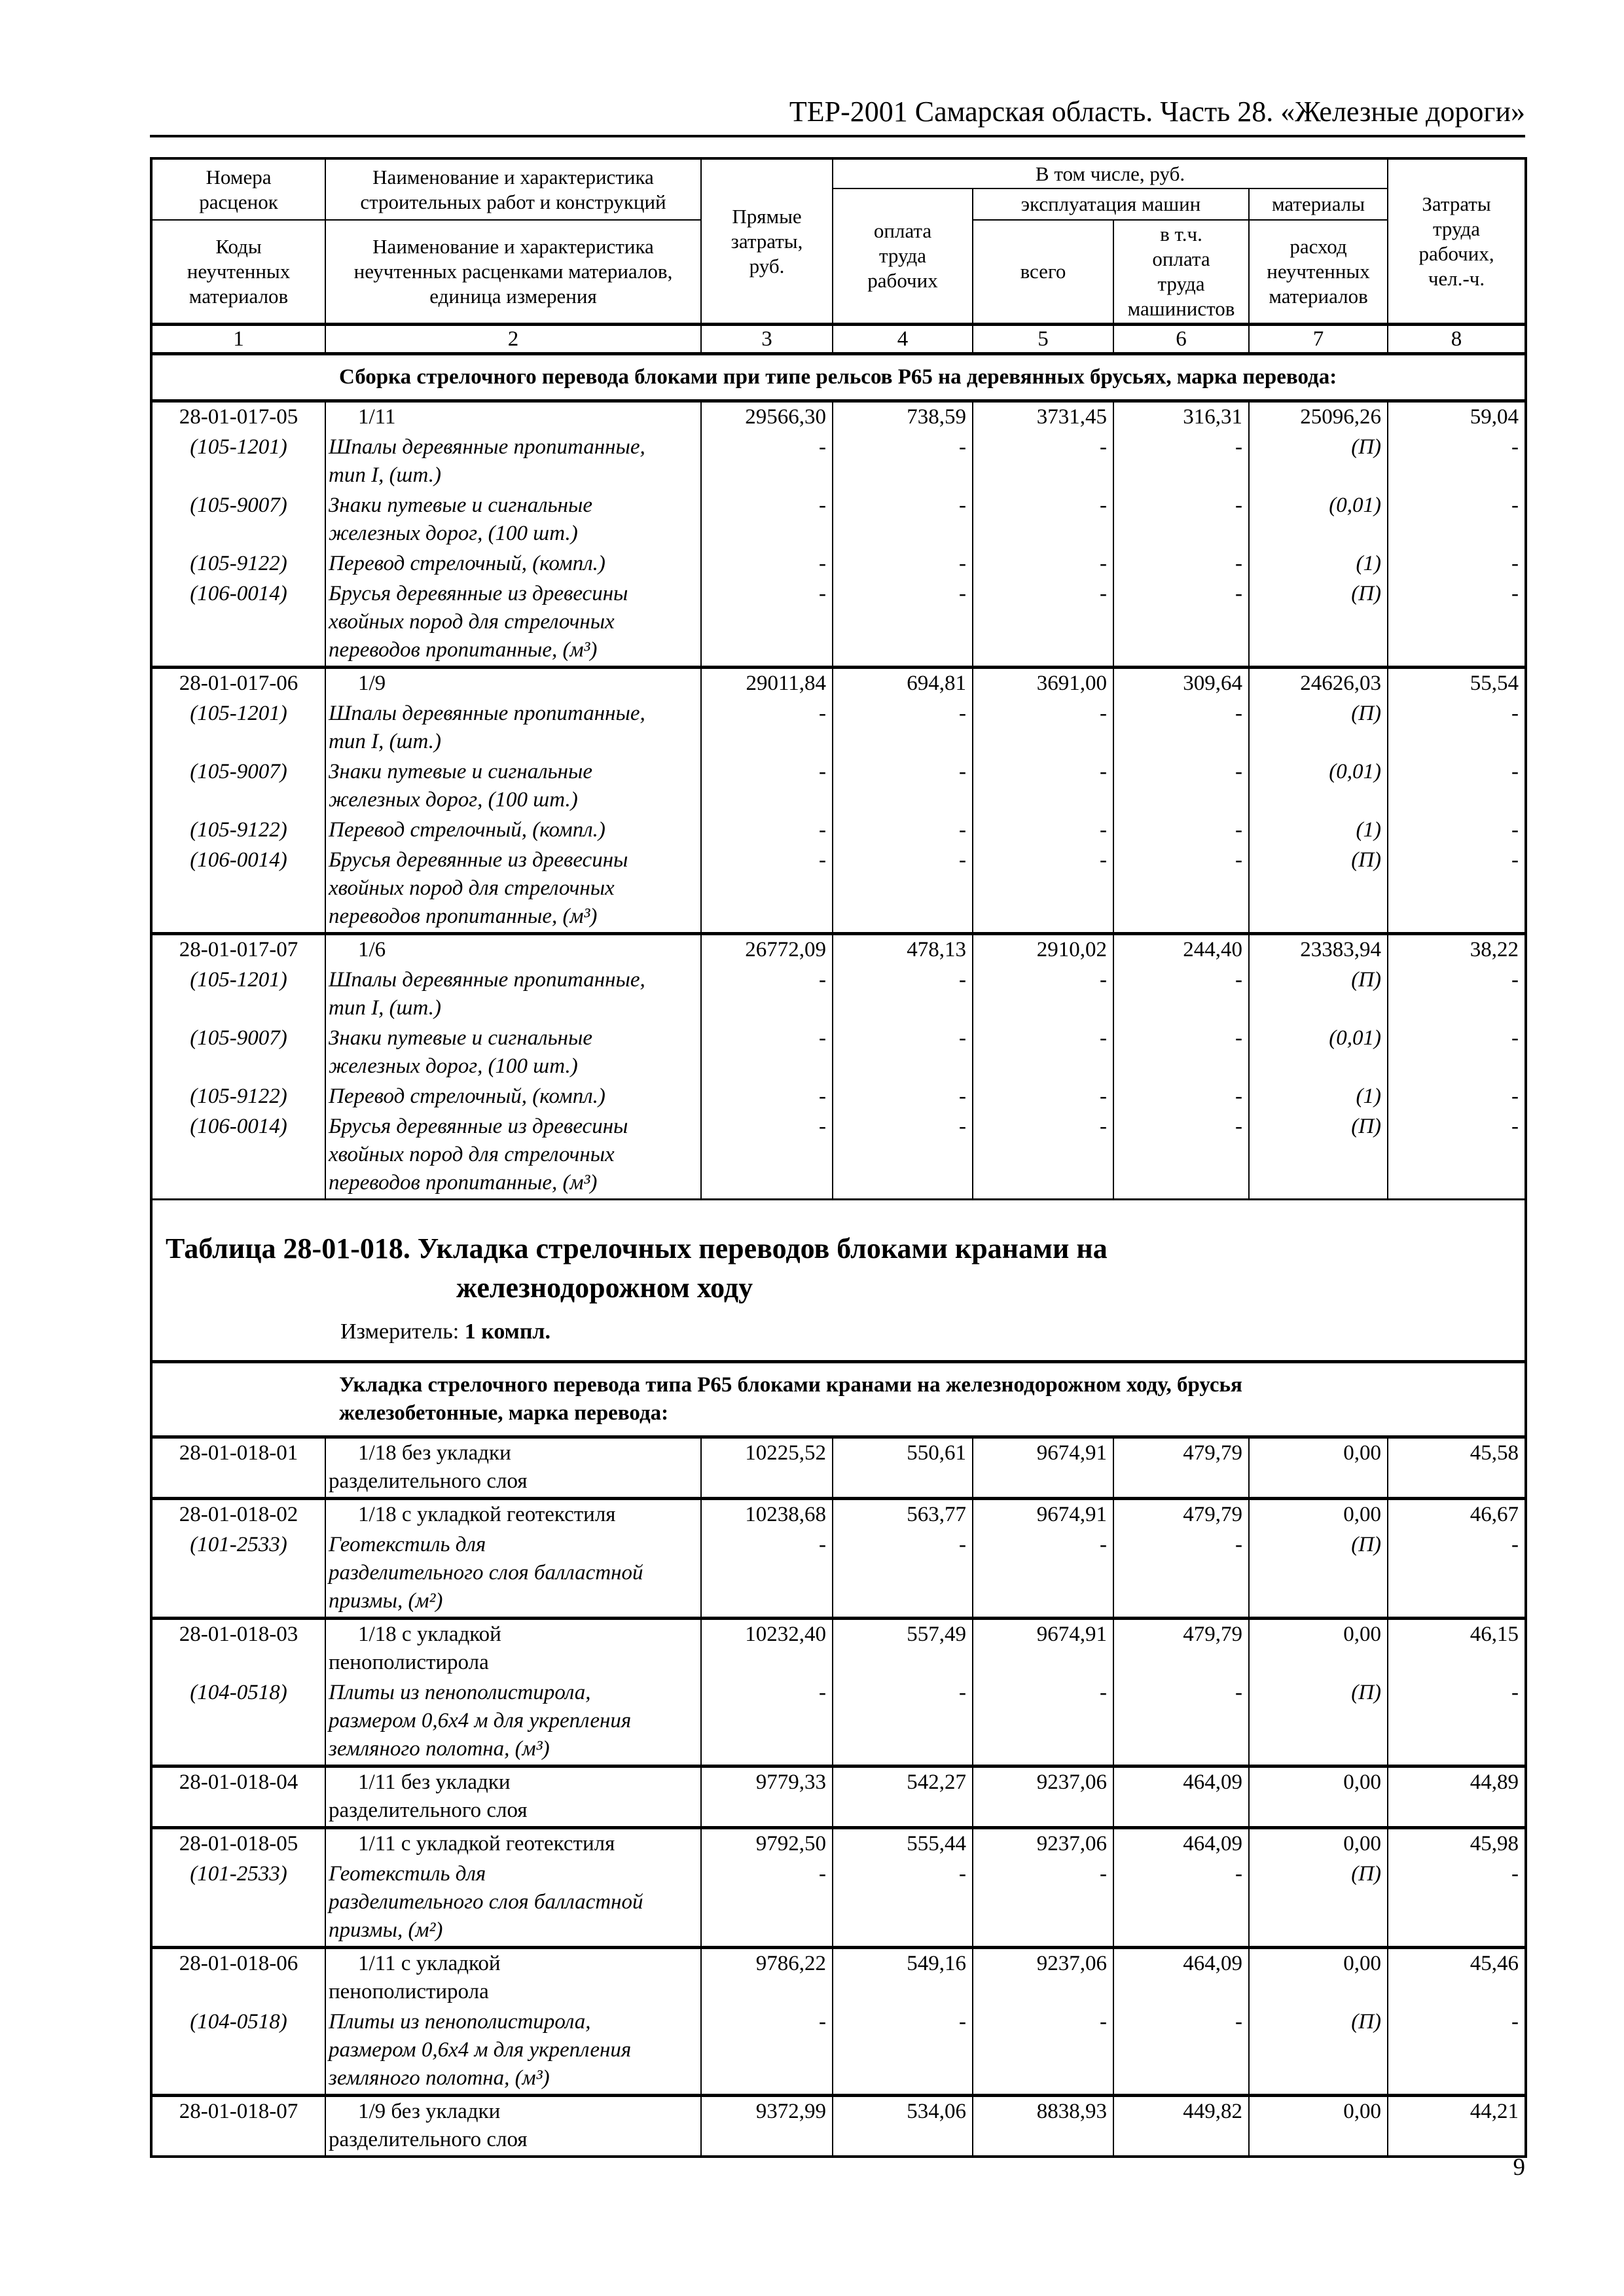 The height and width of the screenshot is (2296, 1624). What do you see at coordinates (238, 2125) in the screenshot?
I see `rate-code: 28-01-018-07` at bounding box center [238, 2125].